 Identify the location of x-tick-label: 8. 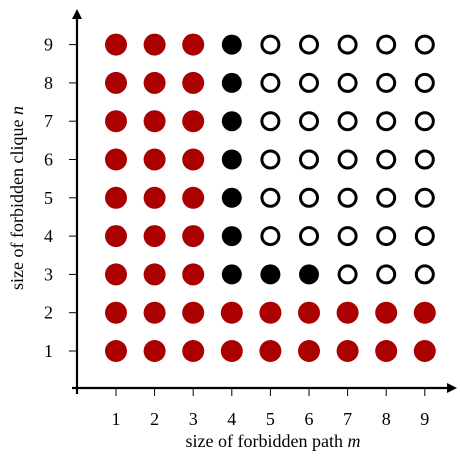
(386, 419).